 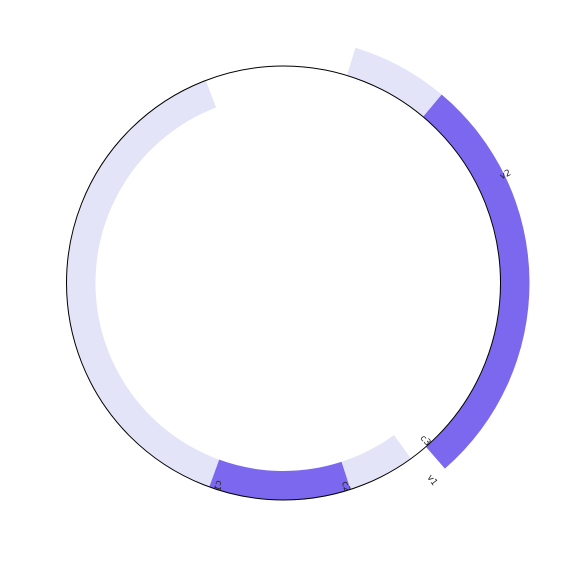 What do you see at coordinates (376, 462) in the screenshot?
I see `segment-arc-c2-c3` at bounding box center [376, 462].